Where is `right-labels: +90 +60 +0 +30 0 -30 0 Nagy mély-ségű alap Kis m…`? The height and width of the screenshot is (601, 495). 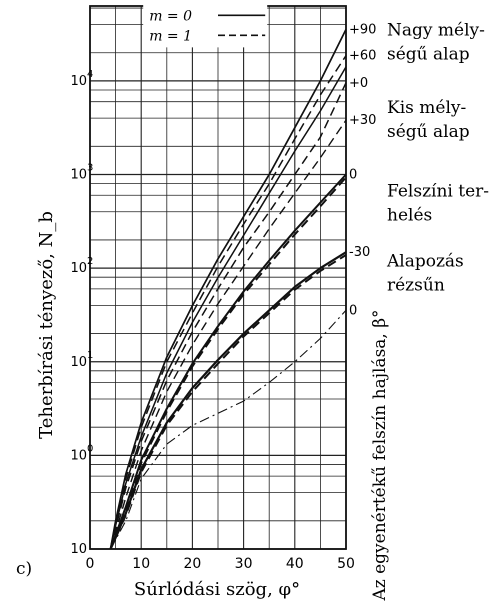
right-labels: +90 +60 +0 +30 0 -30 0 Nagy mély-ségű alap Kis m… is located at coordinates (419, 169).